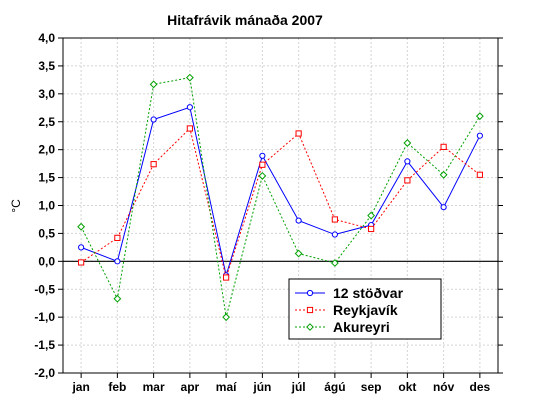 The image size is (540, 405). I want to click on x-tick-label: maí, so click(226, 387).